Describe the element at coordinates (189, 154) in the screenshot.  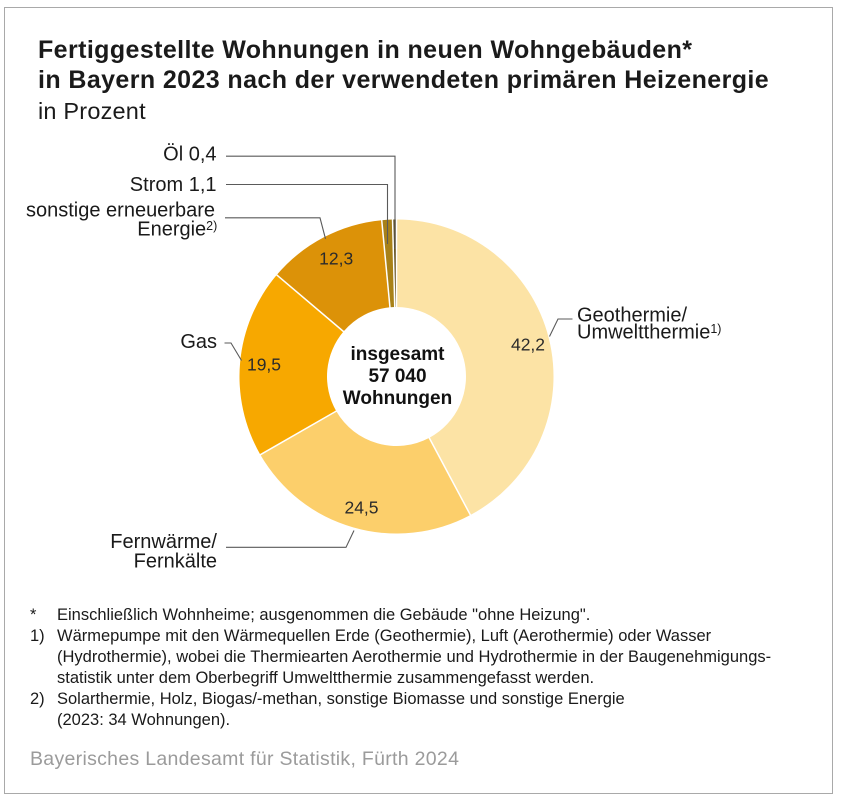
I see `svg-text: Öl 0,4` at that location.